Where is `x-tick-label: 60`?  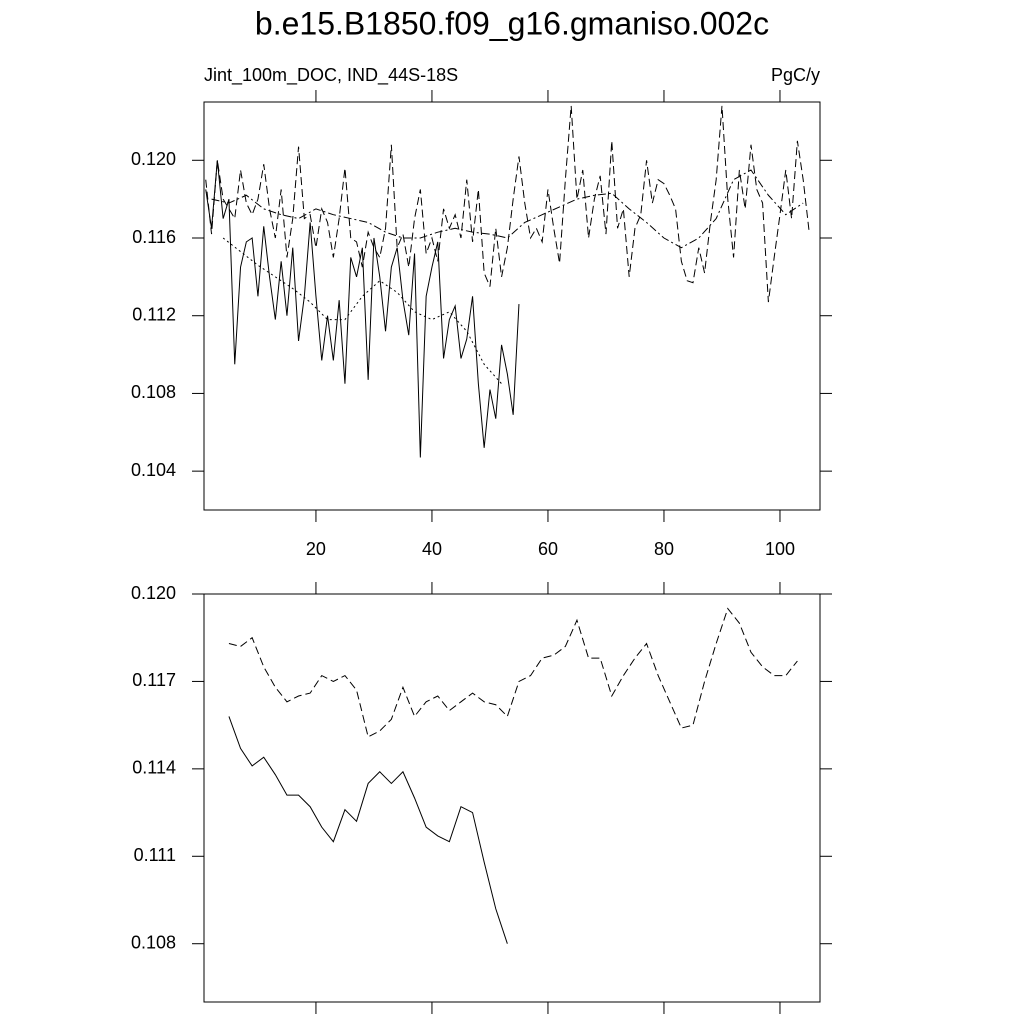
x-tick-label: 60 is located at coordinates (548, 549).